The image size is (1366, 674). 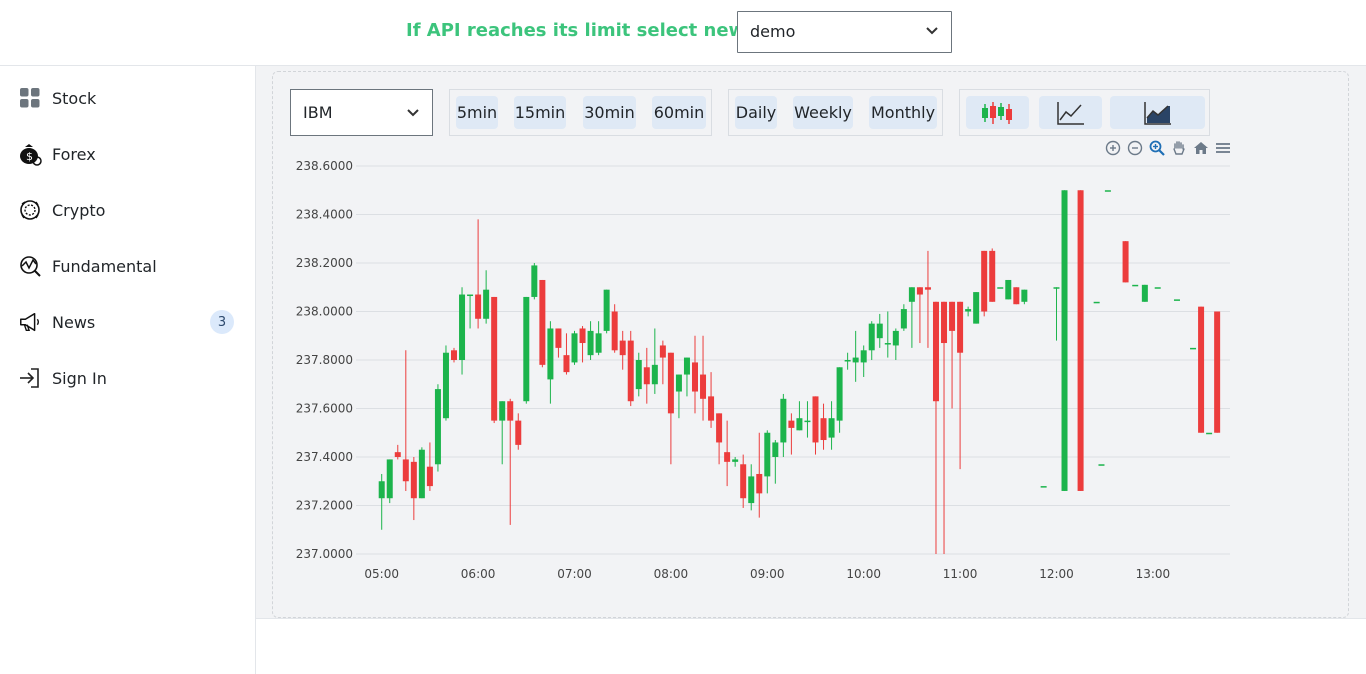 I want to click on chart-type-button-group, so click(x=1084, y=112).